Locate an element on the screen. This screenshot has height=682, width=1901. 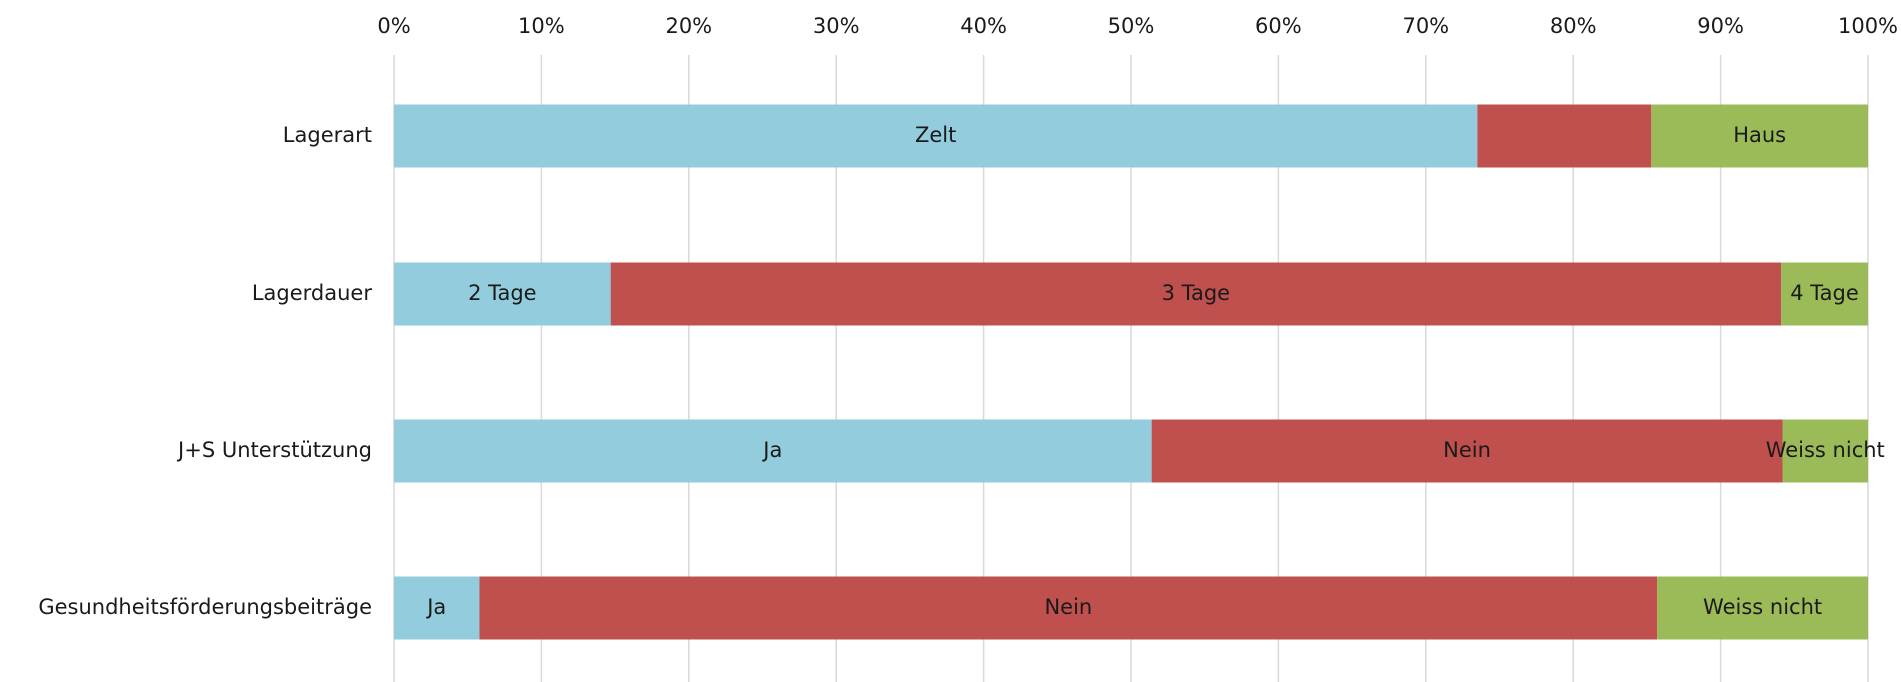
segment-label: 2 Tage is located at coordinates (502, 293).